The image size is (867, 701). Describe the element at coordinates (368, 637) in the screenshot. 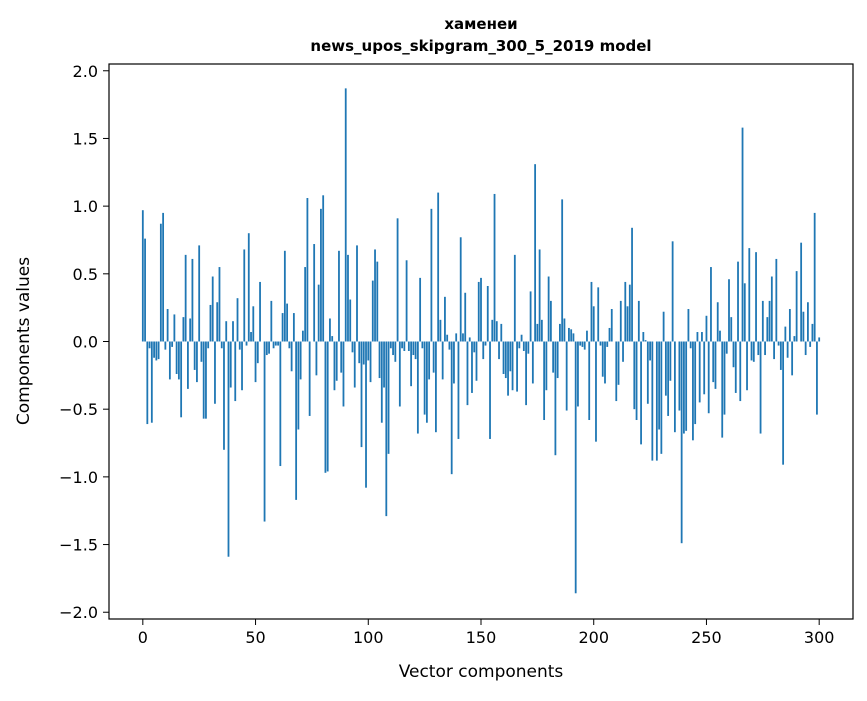

I see `x-tick-label: 100` at that location.